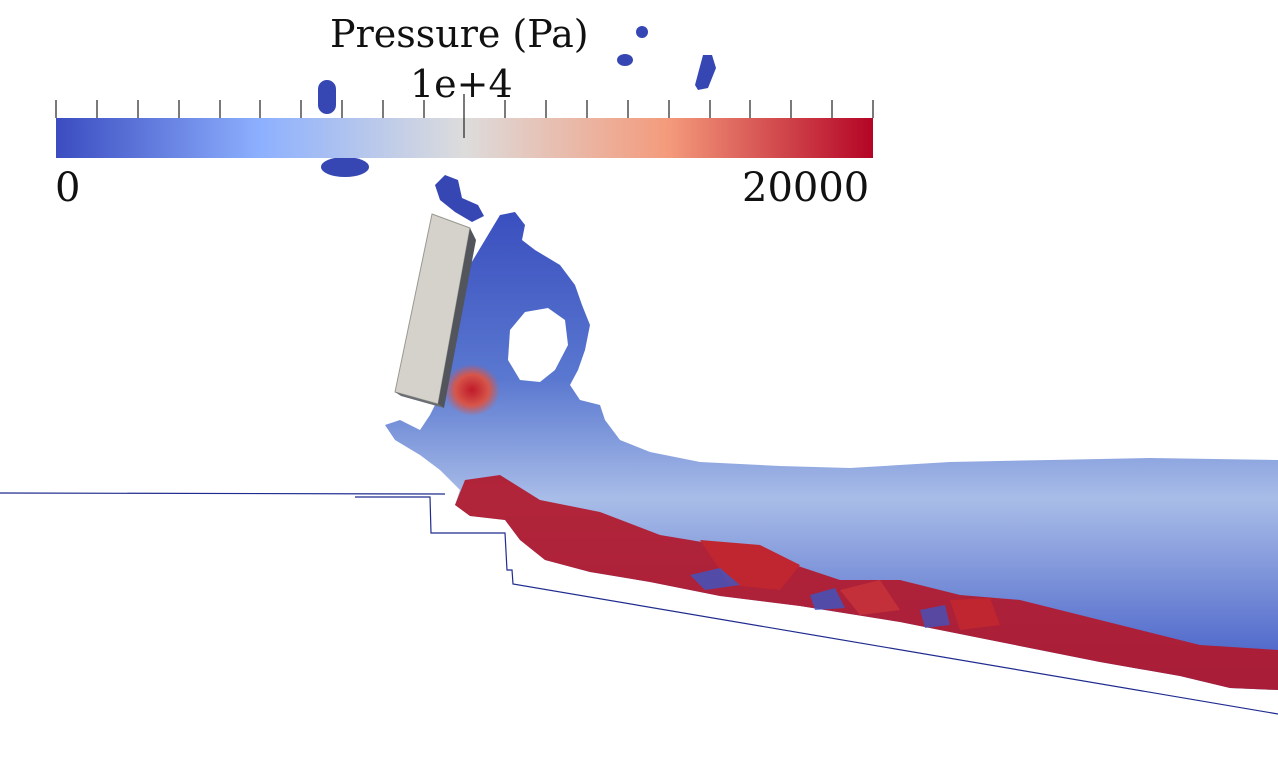 The width and height of the screenshot is (1278, 775). What do you see at coordinates (806, 188) in the screenshot?
I see `colorbar-max-label: 20000` at bounding box center [806, 188].